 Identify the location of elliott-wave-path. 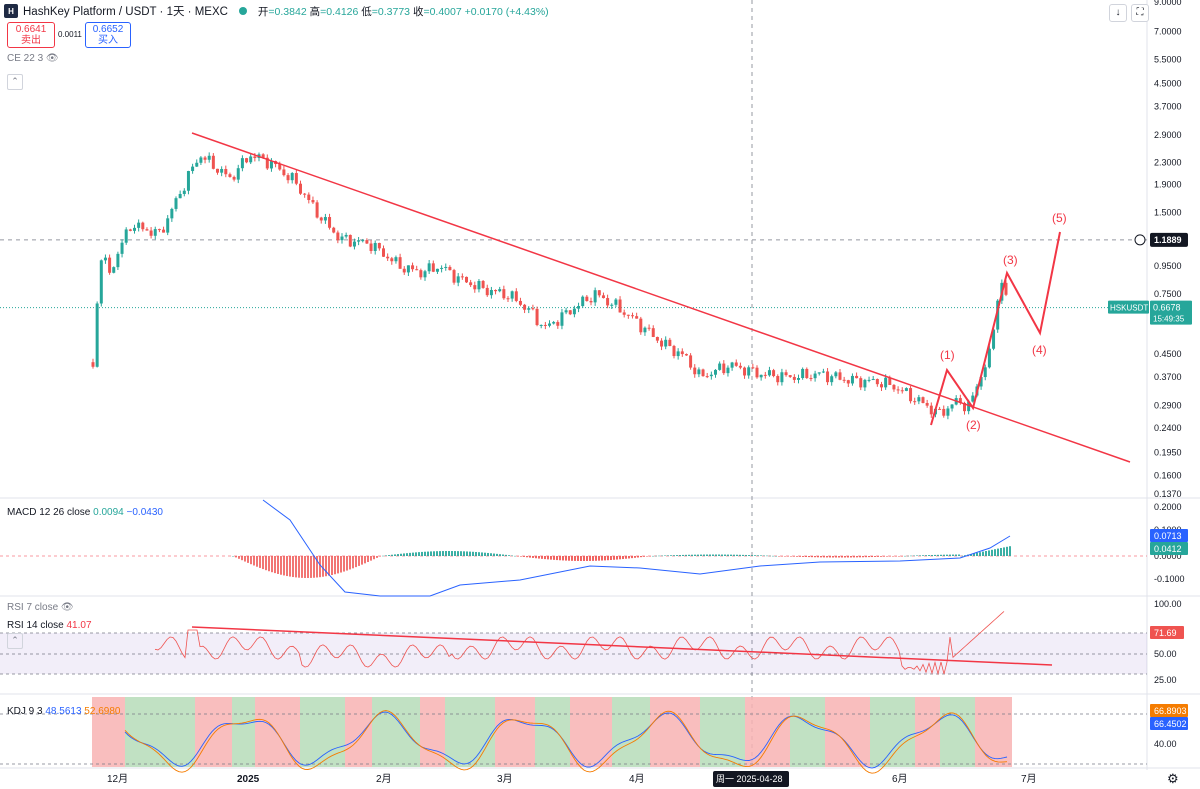
(995, 328).